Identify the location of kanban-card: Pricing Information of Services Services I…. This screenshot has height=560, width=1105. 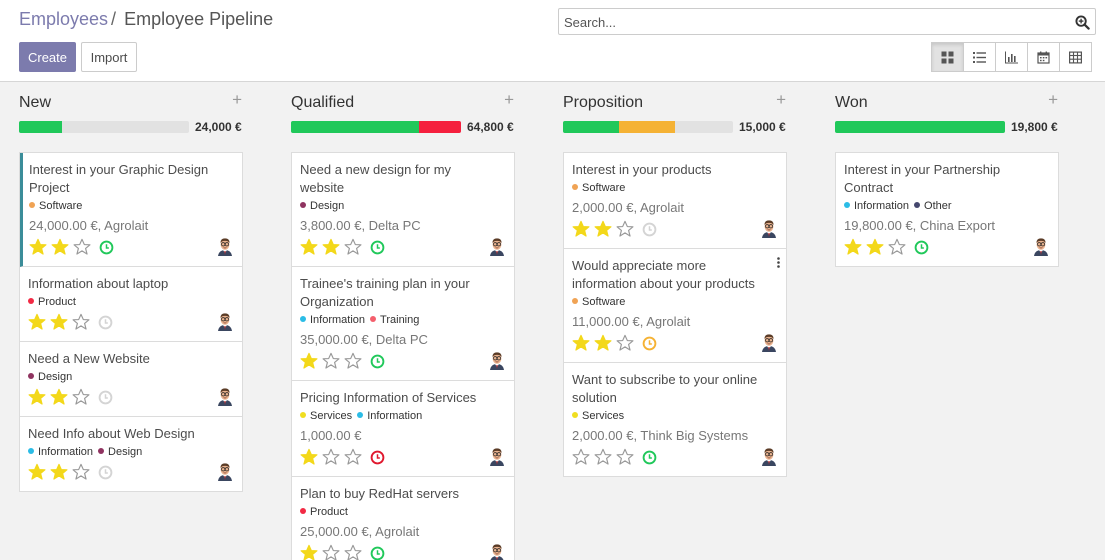
(403, 429).